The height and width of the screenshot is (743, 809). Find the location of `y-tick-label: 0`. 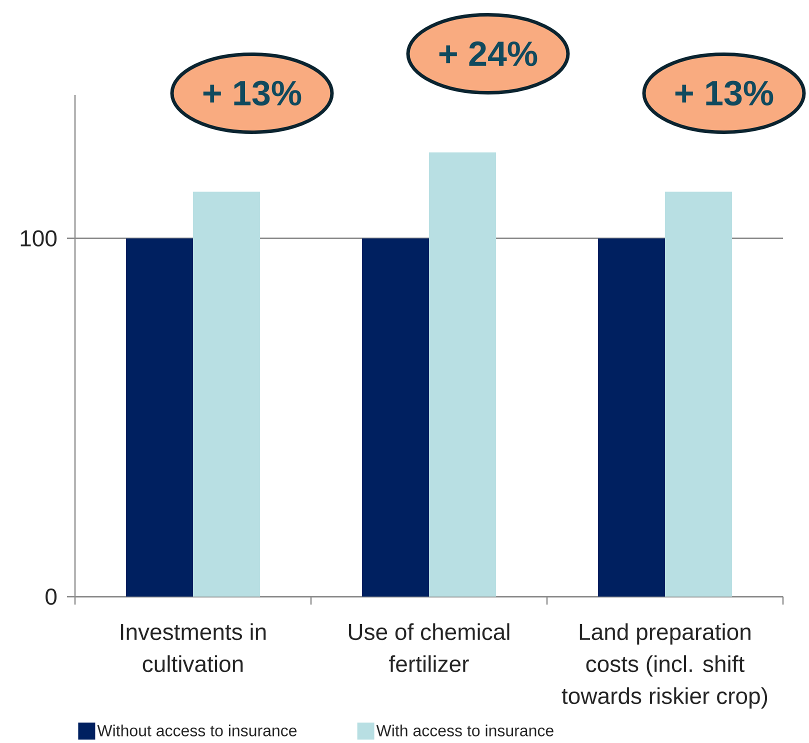

y-tick-label: 0 is located at coordinates (51, 596).